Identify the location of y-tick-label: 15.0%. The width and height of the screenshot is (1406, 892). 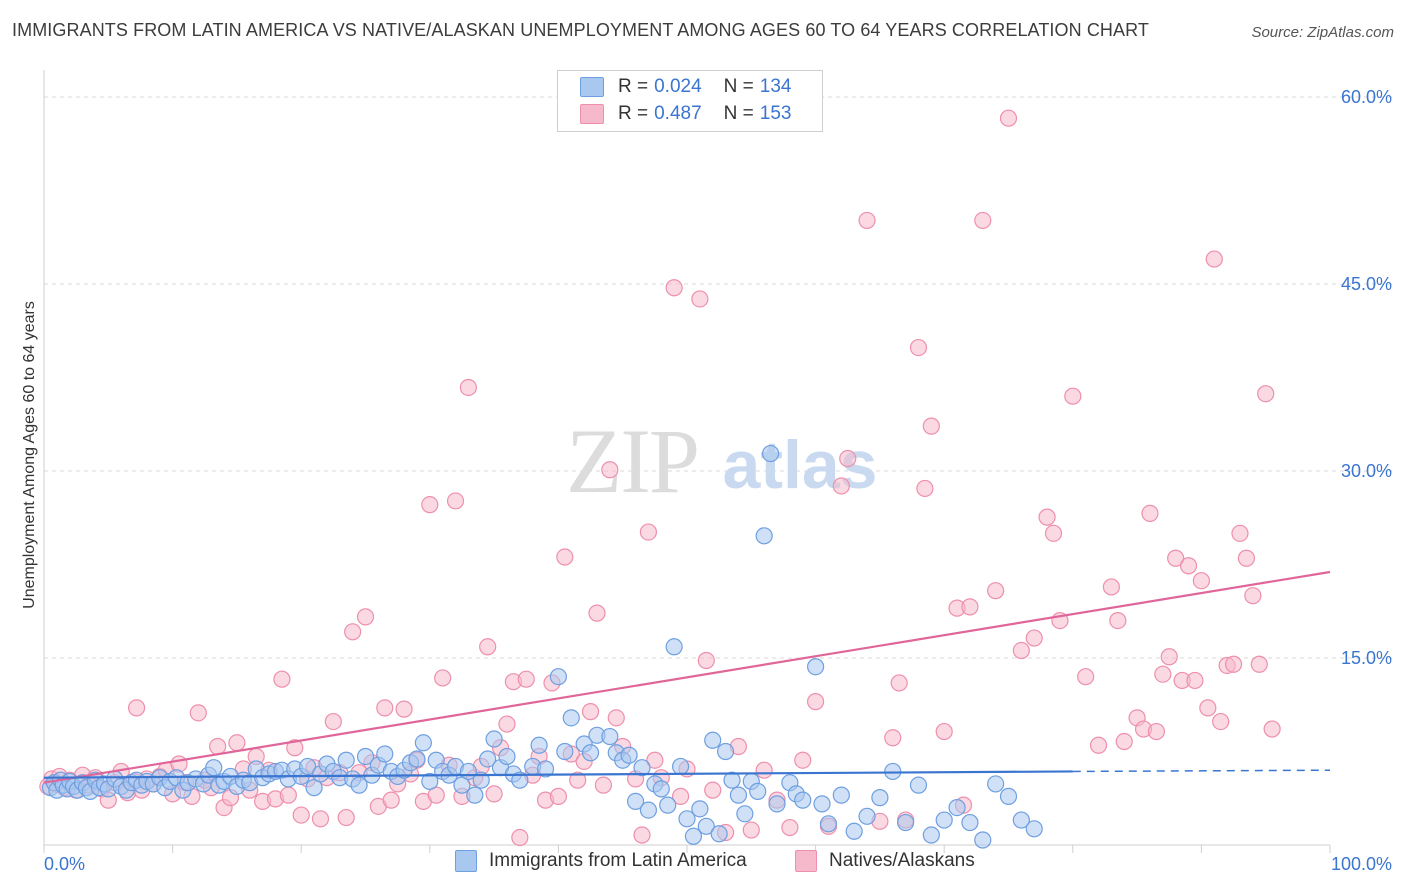
(1366, 658).